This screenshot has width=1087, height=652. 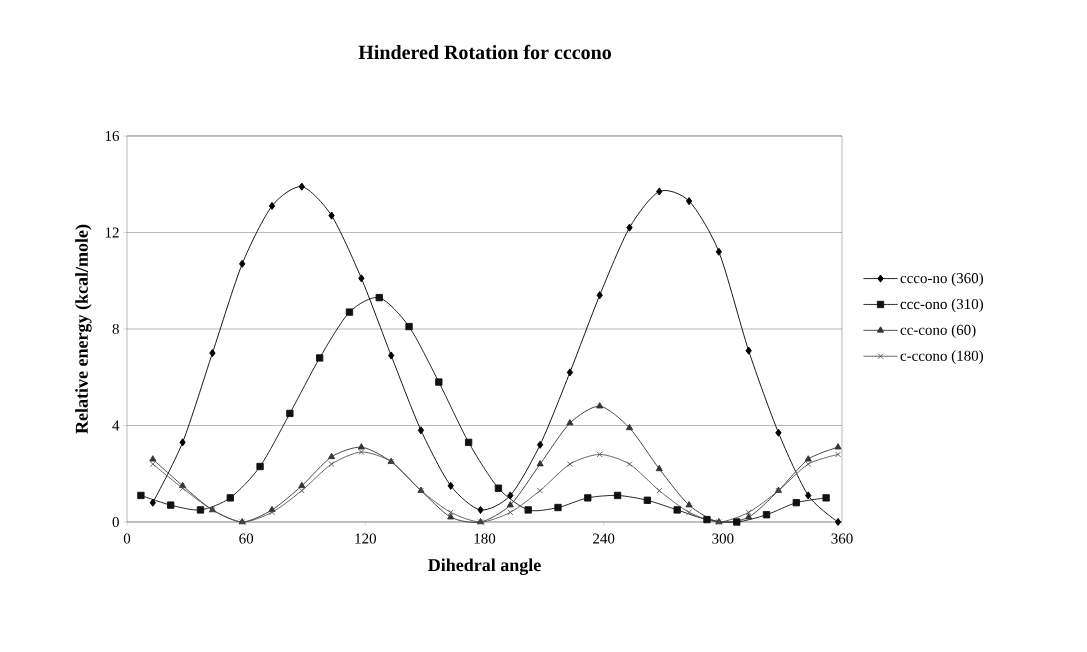 I want to click on y-tick-label: 4, so click(x=116, y=425).